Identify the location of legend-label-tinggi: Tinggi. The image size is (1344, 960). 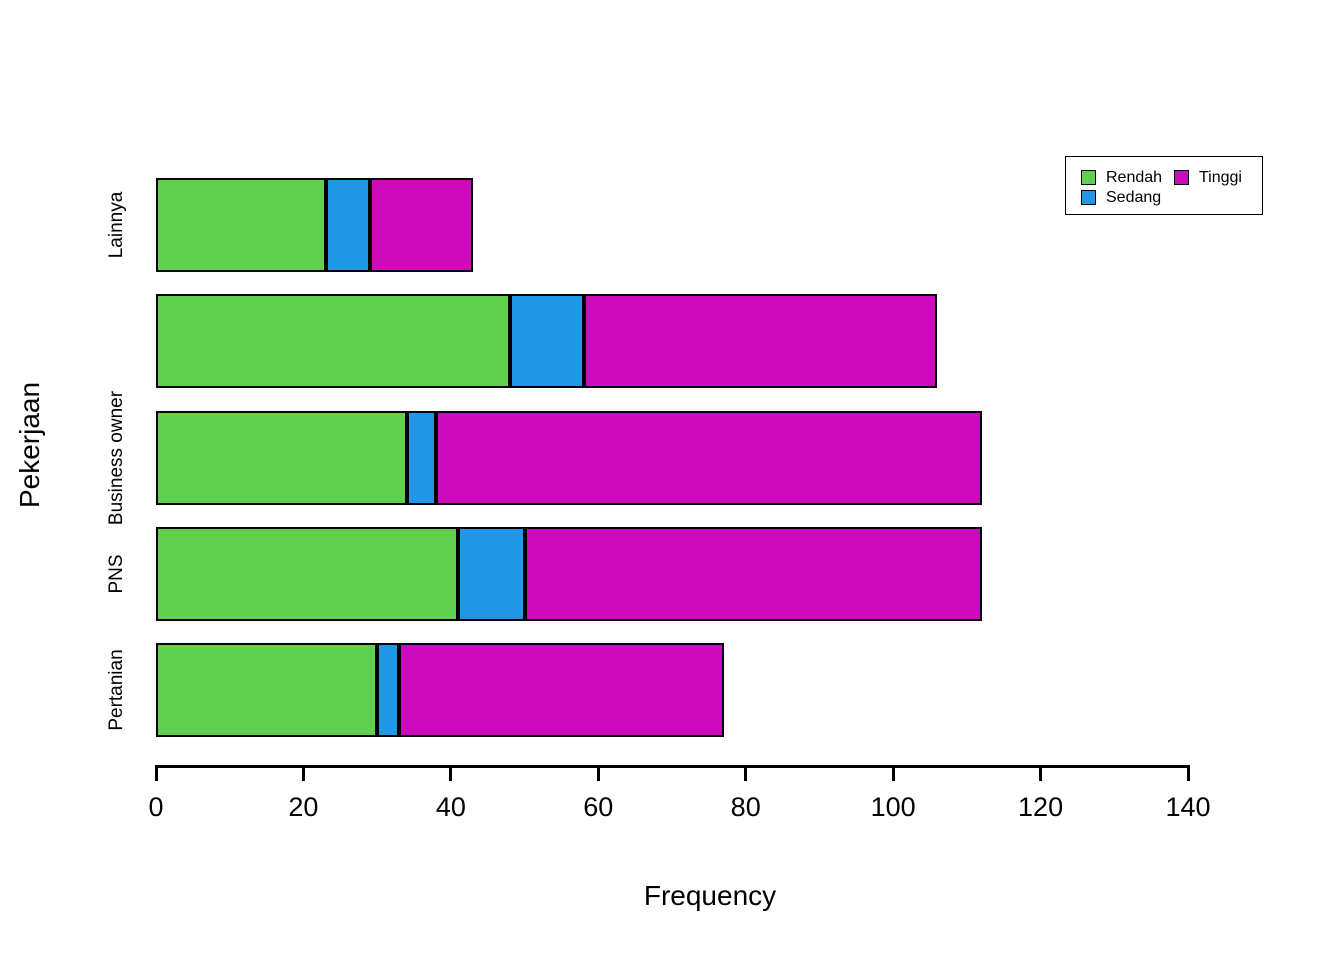
(1220, 177).